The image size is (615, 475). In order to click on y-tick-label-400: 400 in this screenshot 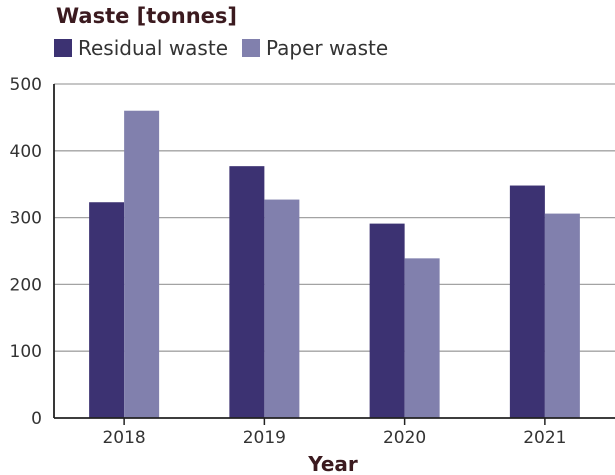, I will do `click(26, 152)`.